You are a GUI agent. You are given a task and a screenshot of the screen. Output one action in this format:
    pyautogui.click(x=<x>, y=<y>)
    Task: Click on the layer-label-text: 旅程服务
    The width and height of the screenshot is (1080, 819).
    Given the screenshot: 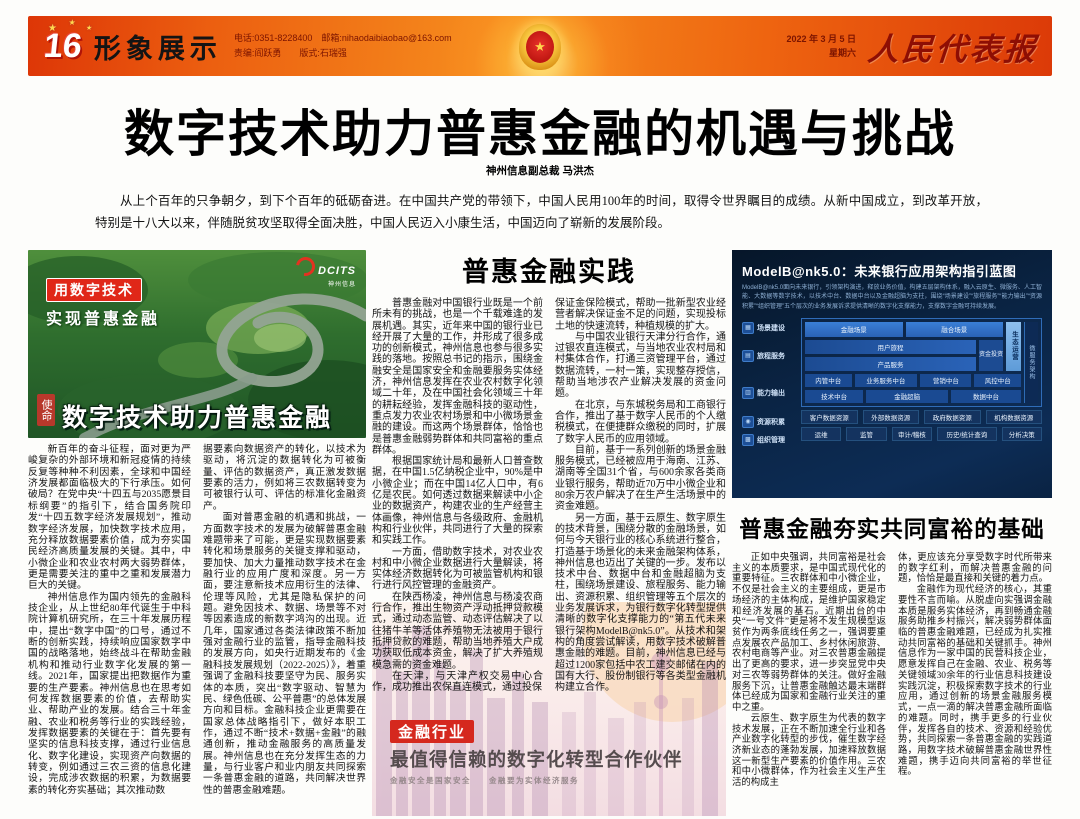 What is the action you would take?
    pyautogui.click(x=771, y=356)
    